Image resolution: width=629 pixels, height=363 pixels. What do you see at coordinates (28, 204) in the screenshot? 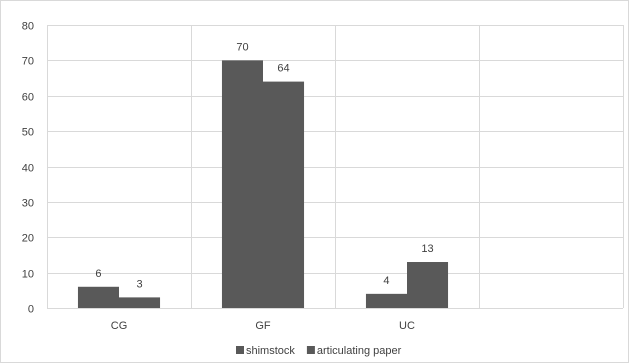
I see `y-tick-label: 30` at bounding box center [28, 204].